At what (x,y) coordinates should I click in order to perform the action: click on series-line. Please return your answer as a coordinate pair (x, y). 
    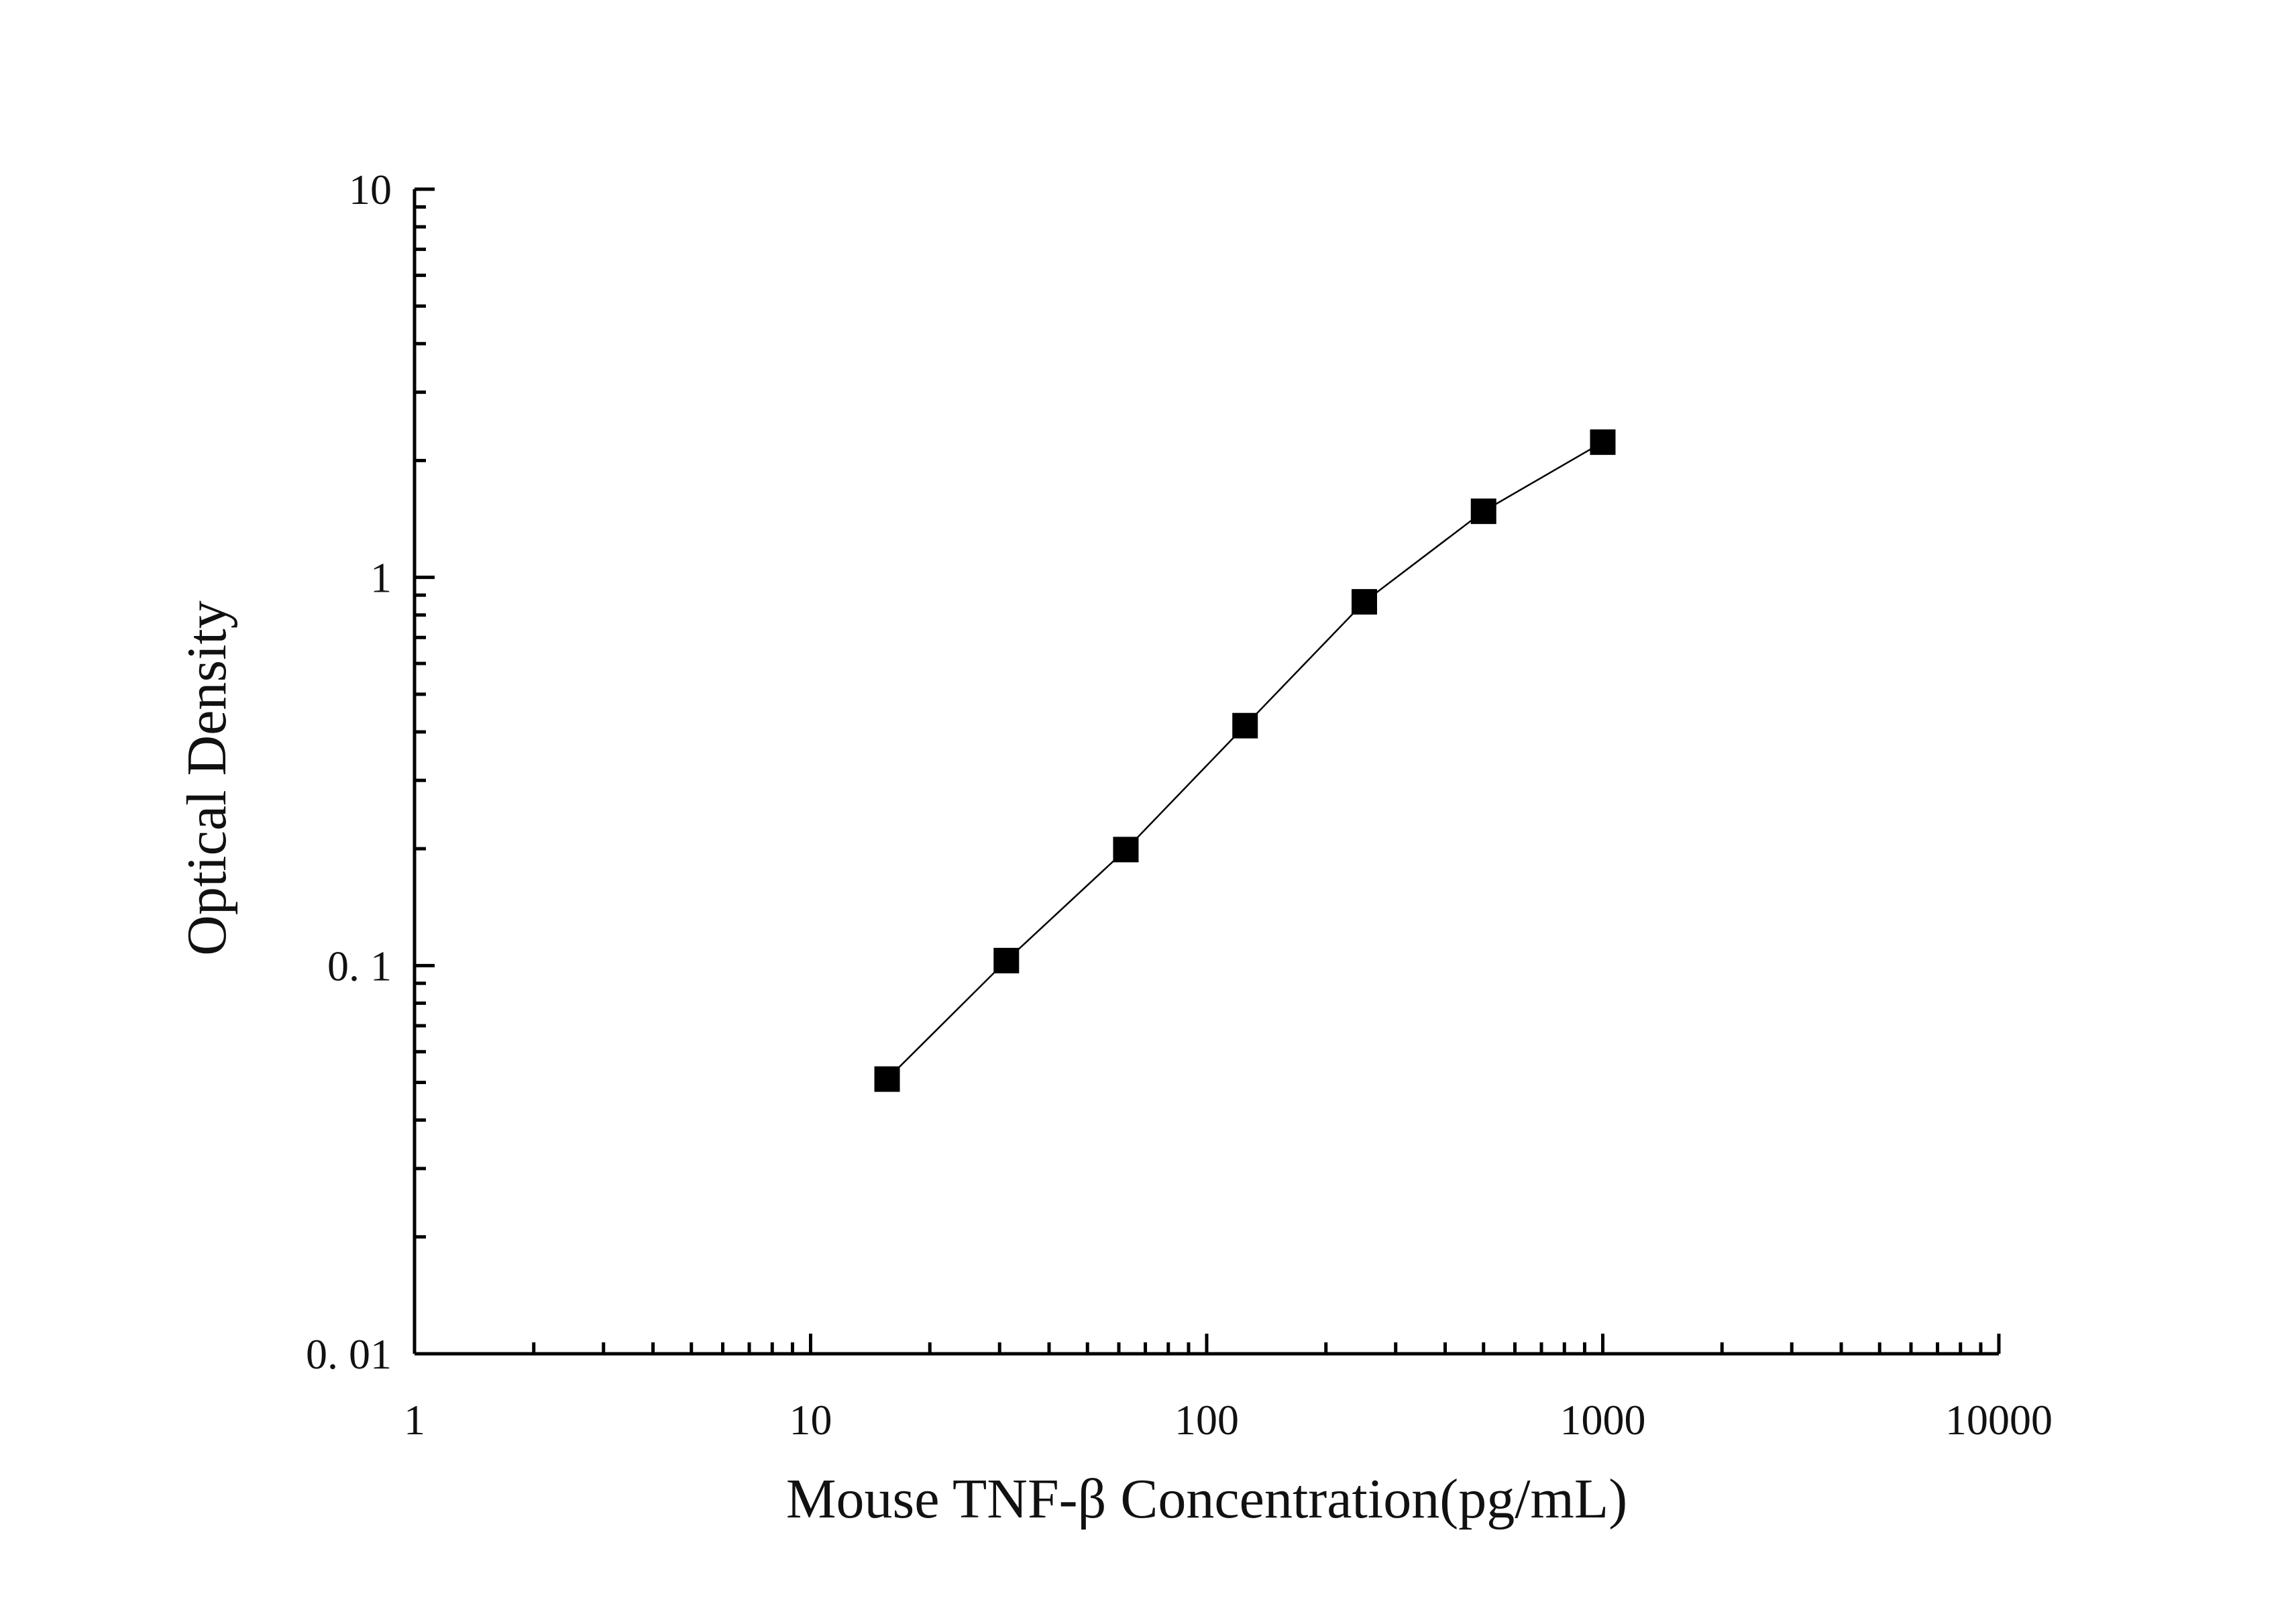
    Looking at the image, I should click on (1245, 760).